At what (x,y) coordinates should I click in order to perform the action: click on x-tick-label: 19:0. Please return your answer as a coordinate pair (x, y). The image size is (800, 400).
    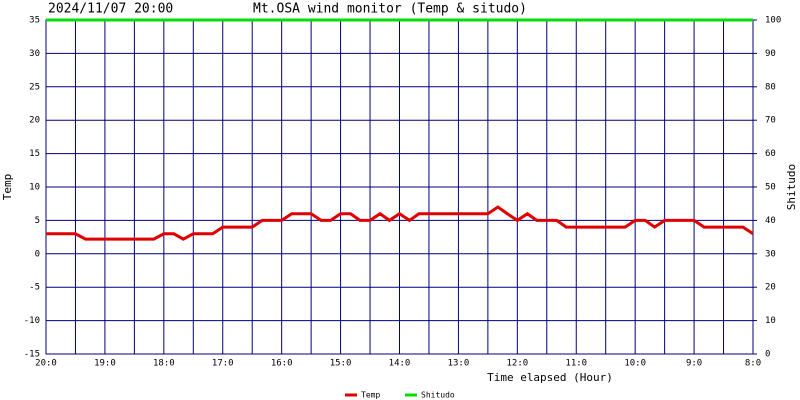
    Looking at the image, I should click on (105, 364).